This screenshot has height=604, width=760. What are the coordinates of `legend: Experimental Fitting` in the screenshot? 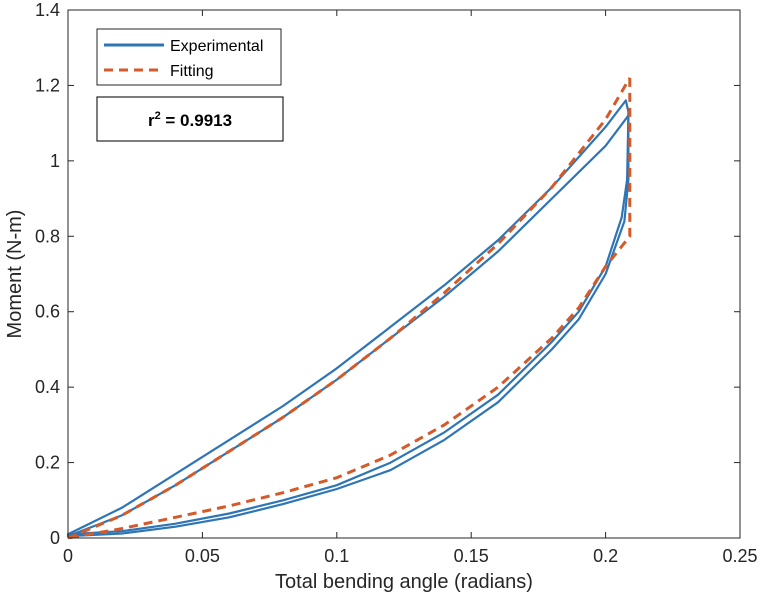 It's located at (189, 57).